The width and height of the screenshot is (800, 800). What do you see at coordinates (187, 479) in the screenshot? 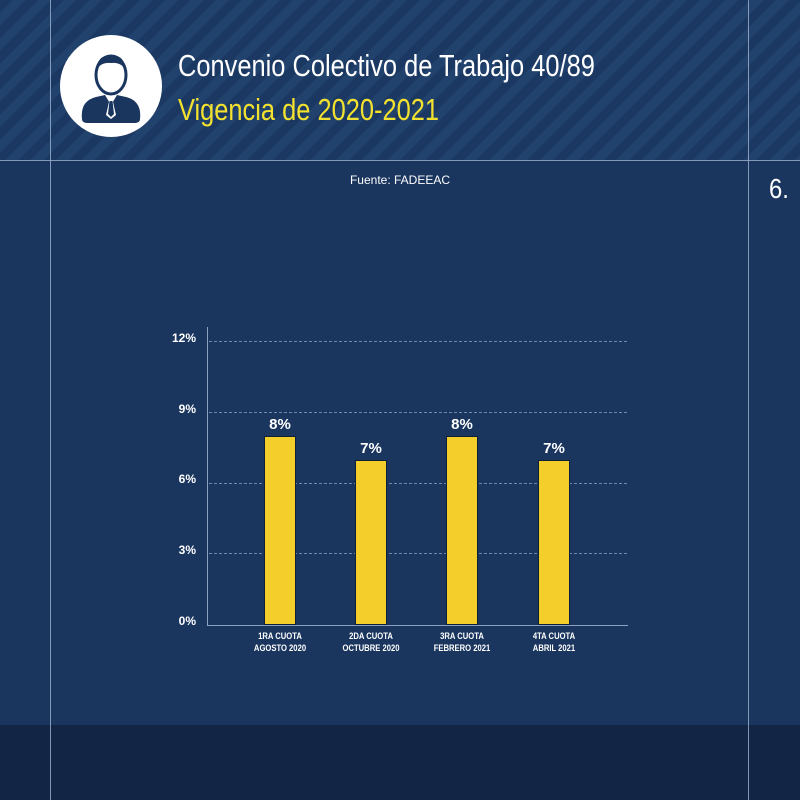
I see `y-tick-6: 6%` at bounding box center [187, 479].